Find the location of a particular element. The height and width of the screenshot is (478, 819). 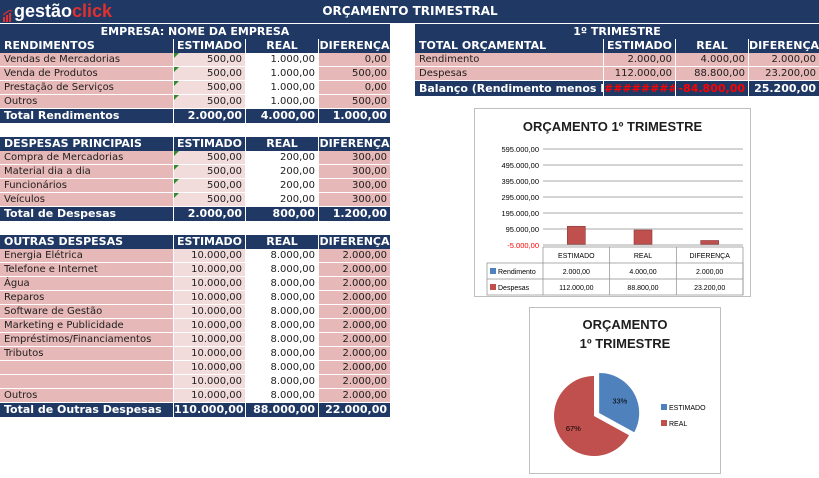

trimestre-cell: 23.200,00 is located at coordinates (784, 73).